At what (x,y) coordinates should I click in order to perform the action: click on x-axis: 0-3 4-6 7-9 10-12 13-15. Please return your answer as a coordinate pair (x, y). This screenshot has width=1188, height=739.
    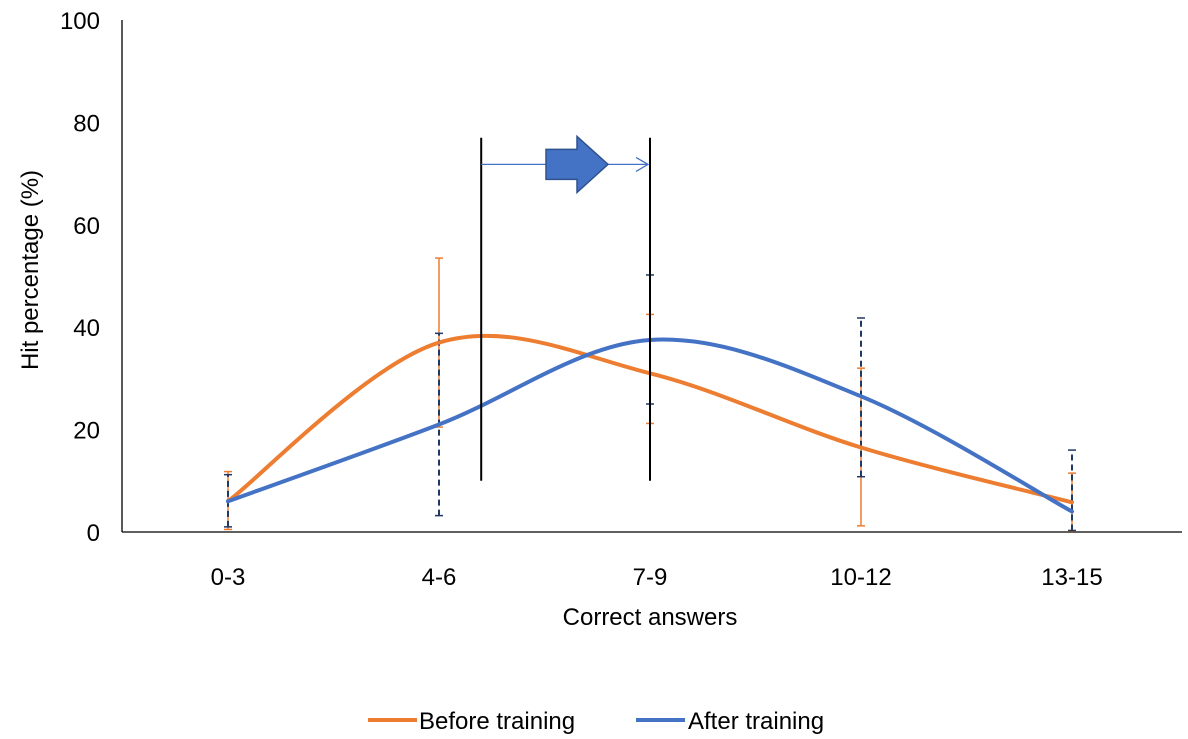
    Looking at the image, I should click on (652, 561).